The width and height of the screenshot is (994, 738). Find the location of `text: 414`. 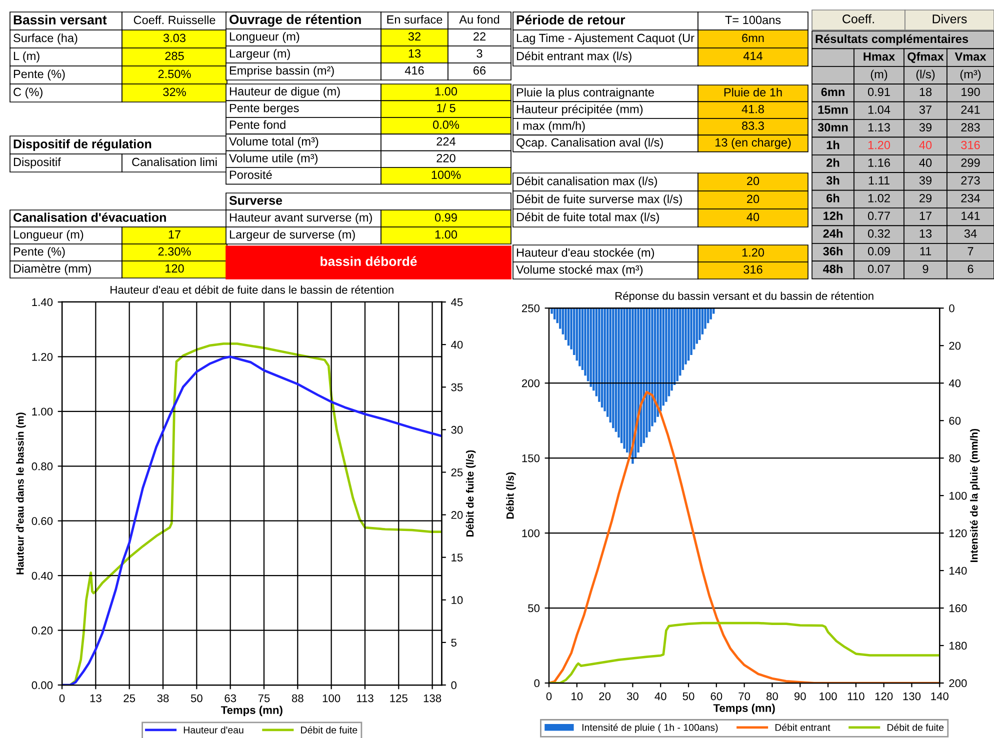

text: 414 is located at coordinates (753, 56).